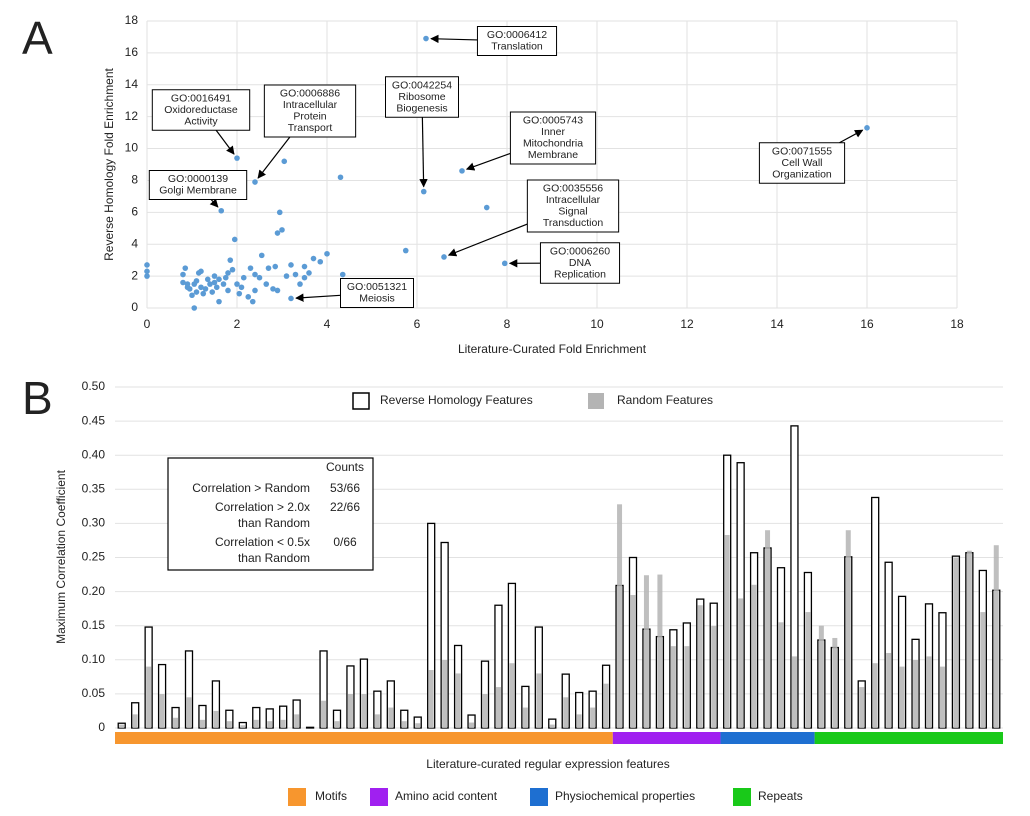  I want to click on y-tick-label: 8, so click(134, 180).